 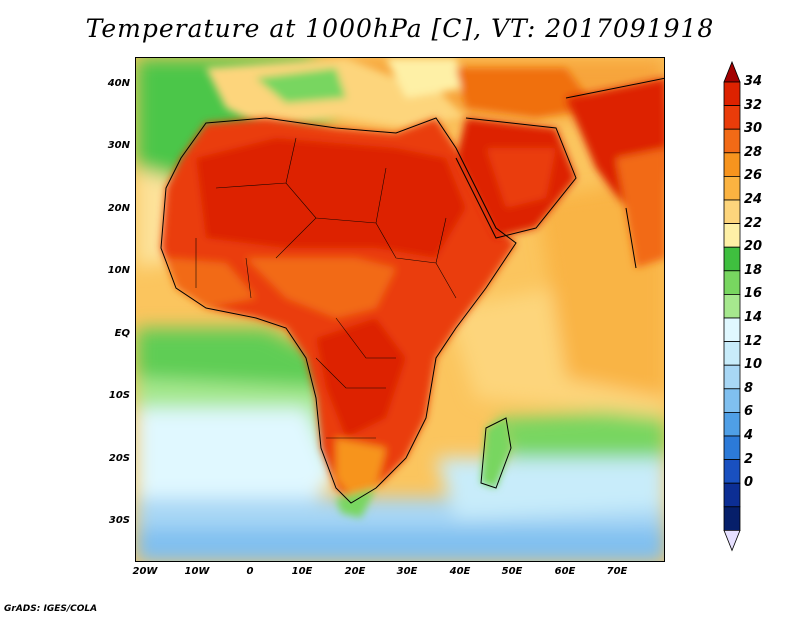 What do you see at coordinates (302, 571) in the screenshot?
I see `lon-label-10e: 10E` at bounding box center [302, 571].